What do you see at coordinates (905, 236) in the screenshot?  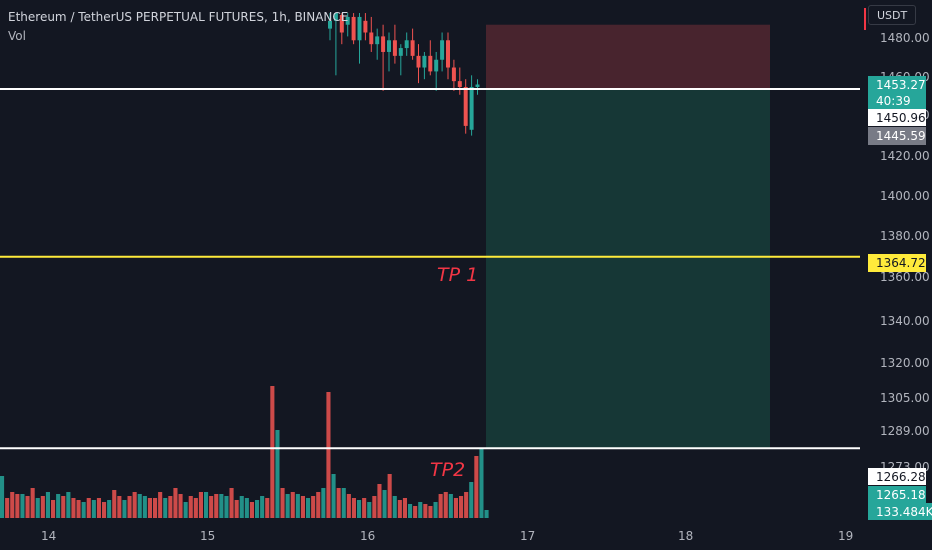 I see `price-tick-label: 1380.00` at bounding box center [905, 236].